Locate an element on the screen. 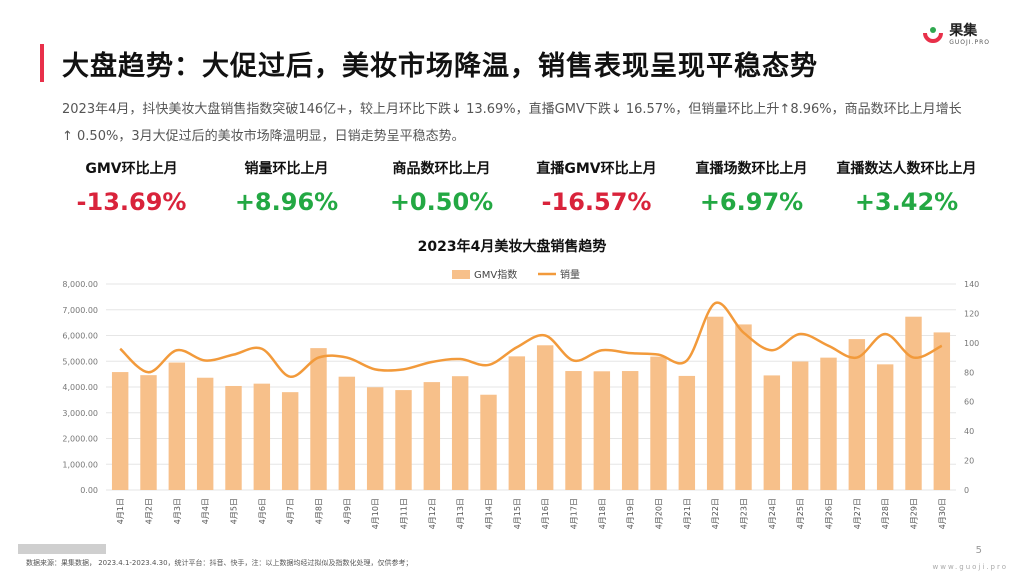 This screenshot has height=576, width=1024. chart-title: 2023年4月美妆大盘销售趋势 is located at coordinates (512, 247).